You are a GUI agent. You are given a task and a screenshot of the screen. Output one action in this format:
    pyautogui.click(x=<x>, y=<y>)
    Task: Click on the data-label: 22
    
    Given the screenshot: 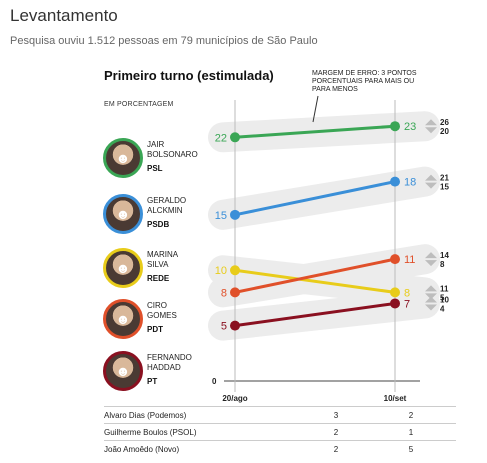 What is the action you would take?
    pyautogui.click(x=221, y=138)
    